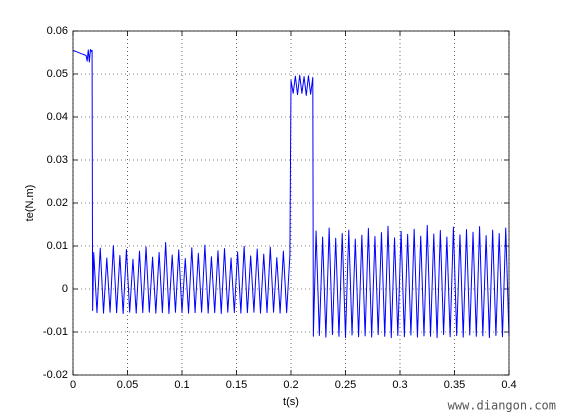  I want to click on y-tick-label: 0.05, so click(57, 74).